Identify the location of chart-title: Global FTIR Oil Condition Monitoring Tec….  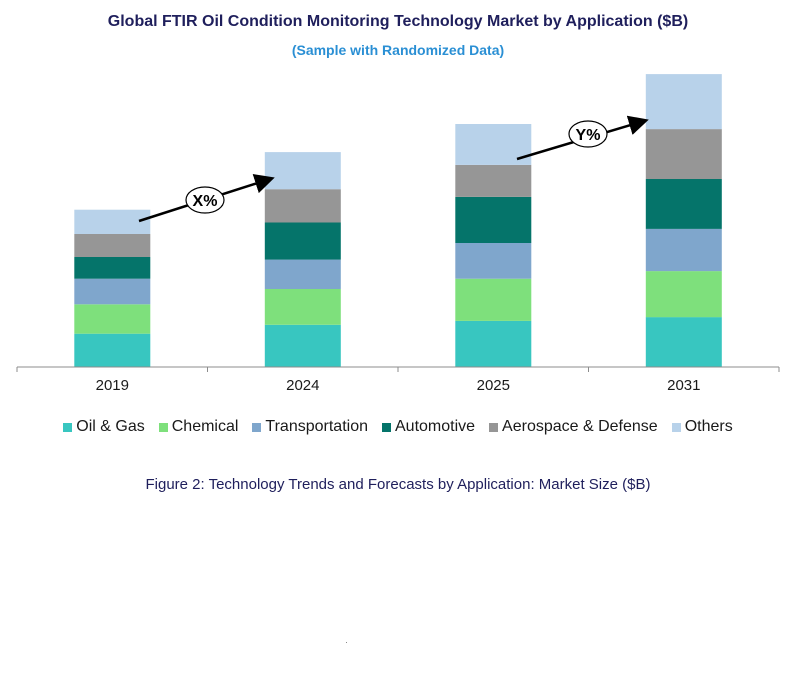
(398, 21).